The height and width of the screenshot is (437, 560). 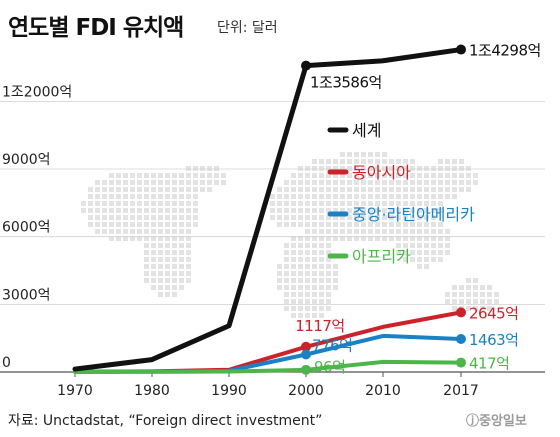 What do you see at coordinates (152, 391) in the screenshot?
I see `x-tick-label: 1980` at bounding box center [152, 391].